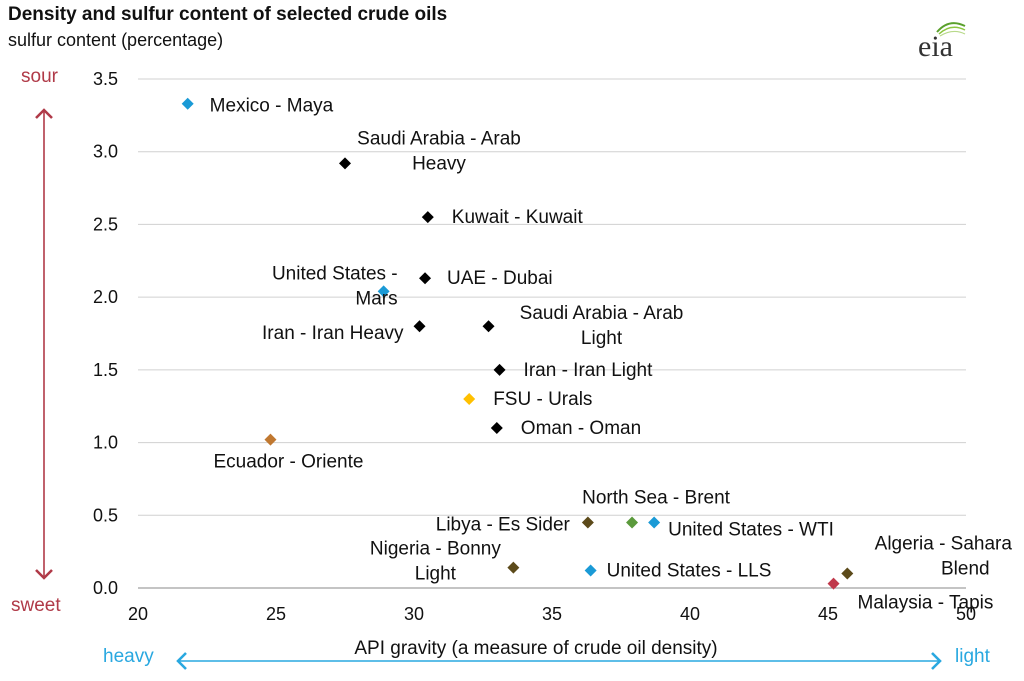 This screenshot has width=1024, height=681. What do you see at coordinates (116, 40) in the screenshot?
I see `y-axis-title: sulfur content (percentage)` at bounding box center [116, 40].